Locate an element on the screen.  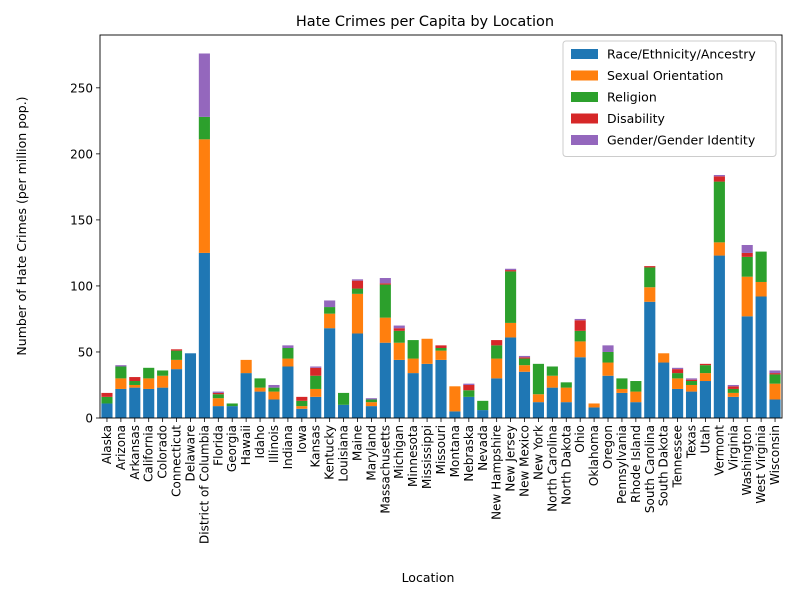
x-axis-label: Location is located at coordinates (428, 577).